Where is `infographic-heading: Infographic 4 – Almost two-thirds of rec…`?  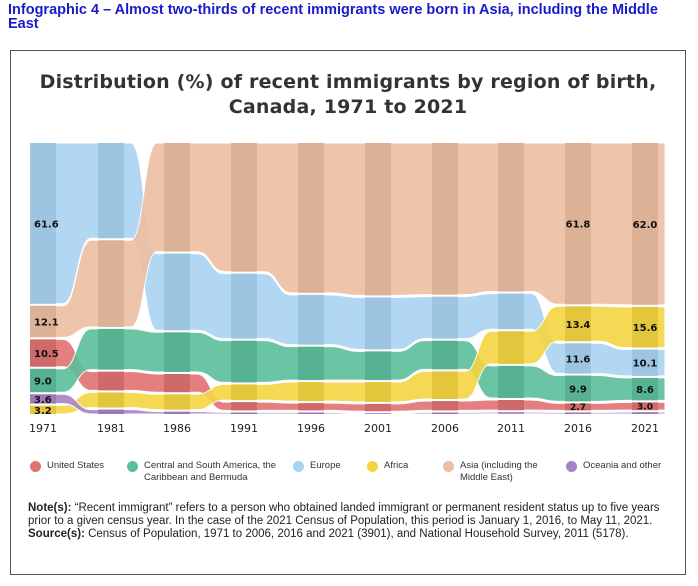 infographic-heading: Infographic 4 – Almost two-thirds of rec… is located at coordinates (333, 17).